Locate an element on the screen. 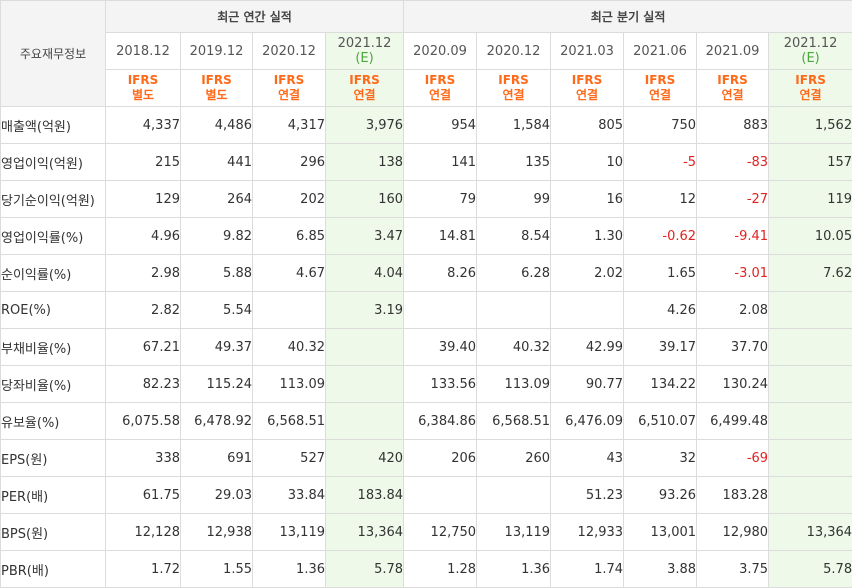 The image size is (852, 588). value-cell: 2.02 is located at coordinates (587, 273).